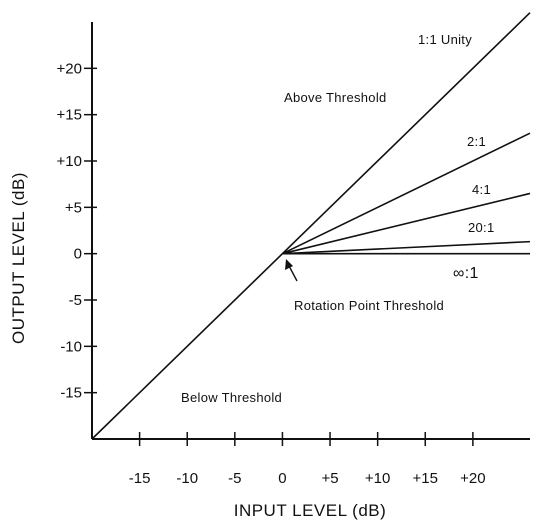 The height and width of the screenshot is (524, 537). What do you see at coordinates (71, 393) in the screenshot?
I see `y-tick-label: -15` at bounding box center [71, 393].